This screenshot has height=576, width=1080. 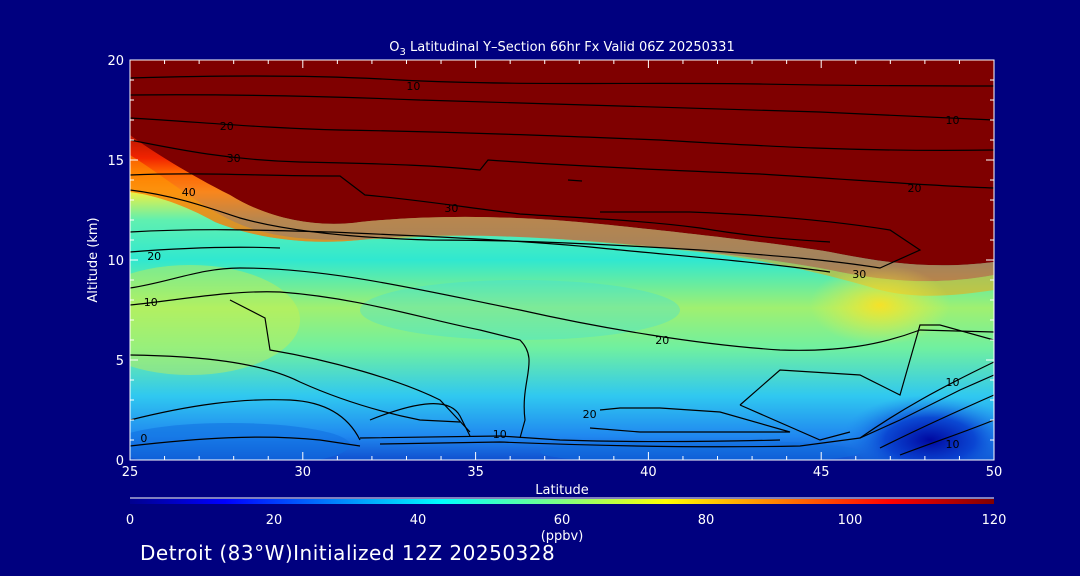 I want to click on colorbar-tick-label: 40, so click(x=418, y=520).